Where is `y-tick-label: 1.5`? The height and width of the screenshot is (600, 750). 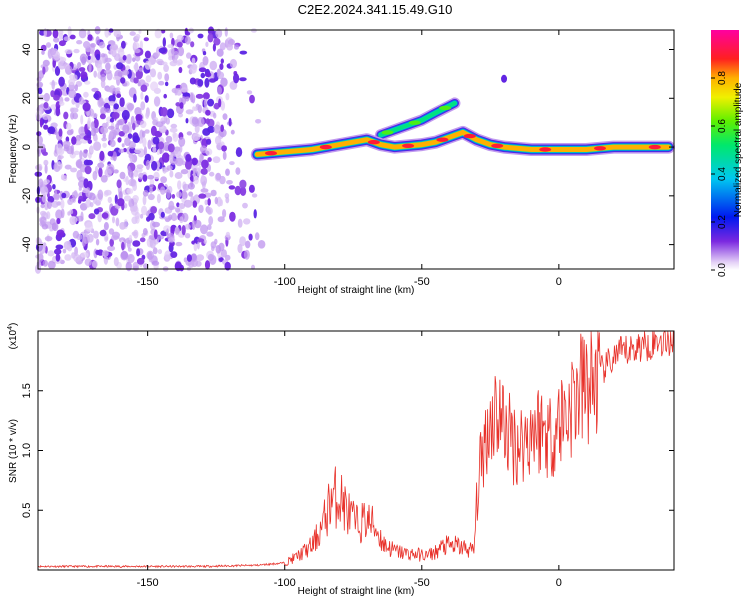 y-tick-label: 1.5 is located at coordinates (27, 390).